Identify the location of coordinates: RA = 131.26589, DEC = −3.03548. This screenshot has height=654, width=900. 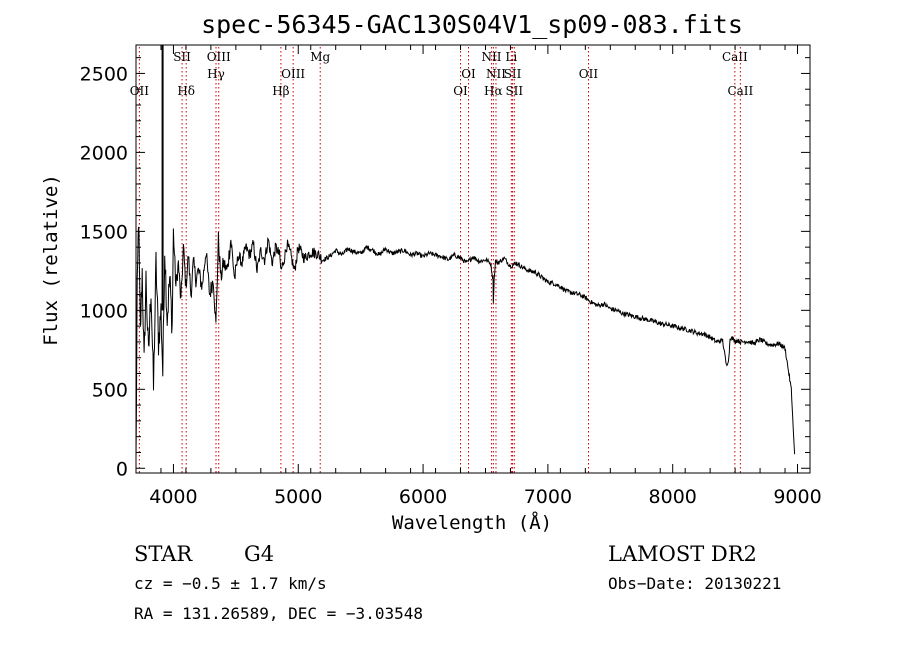
(278, 613).